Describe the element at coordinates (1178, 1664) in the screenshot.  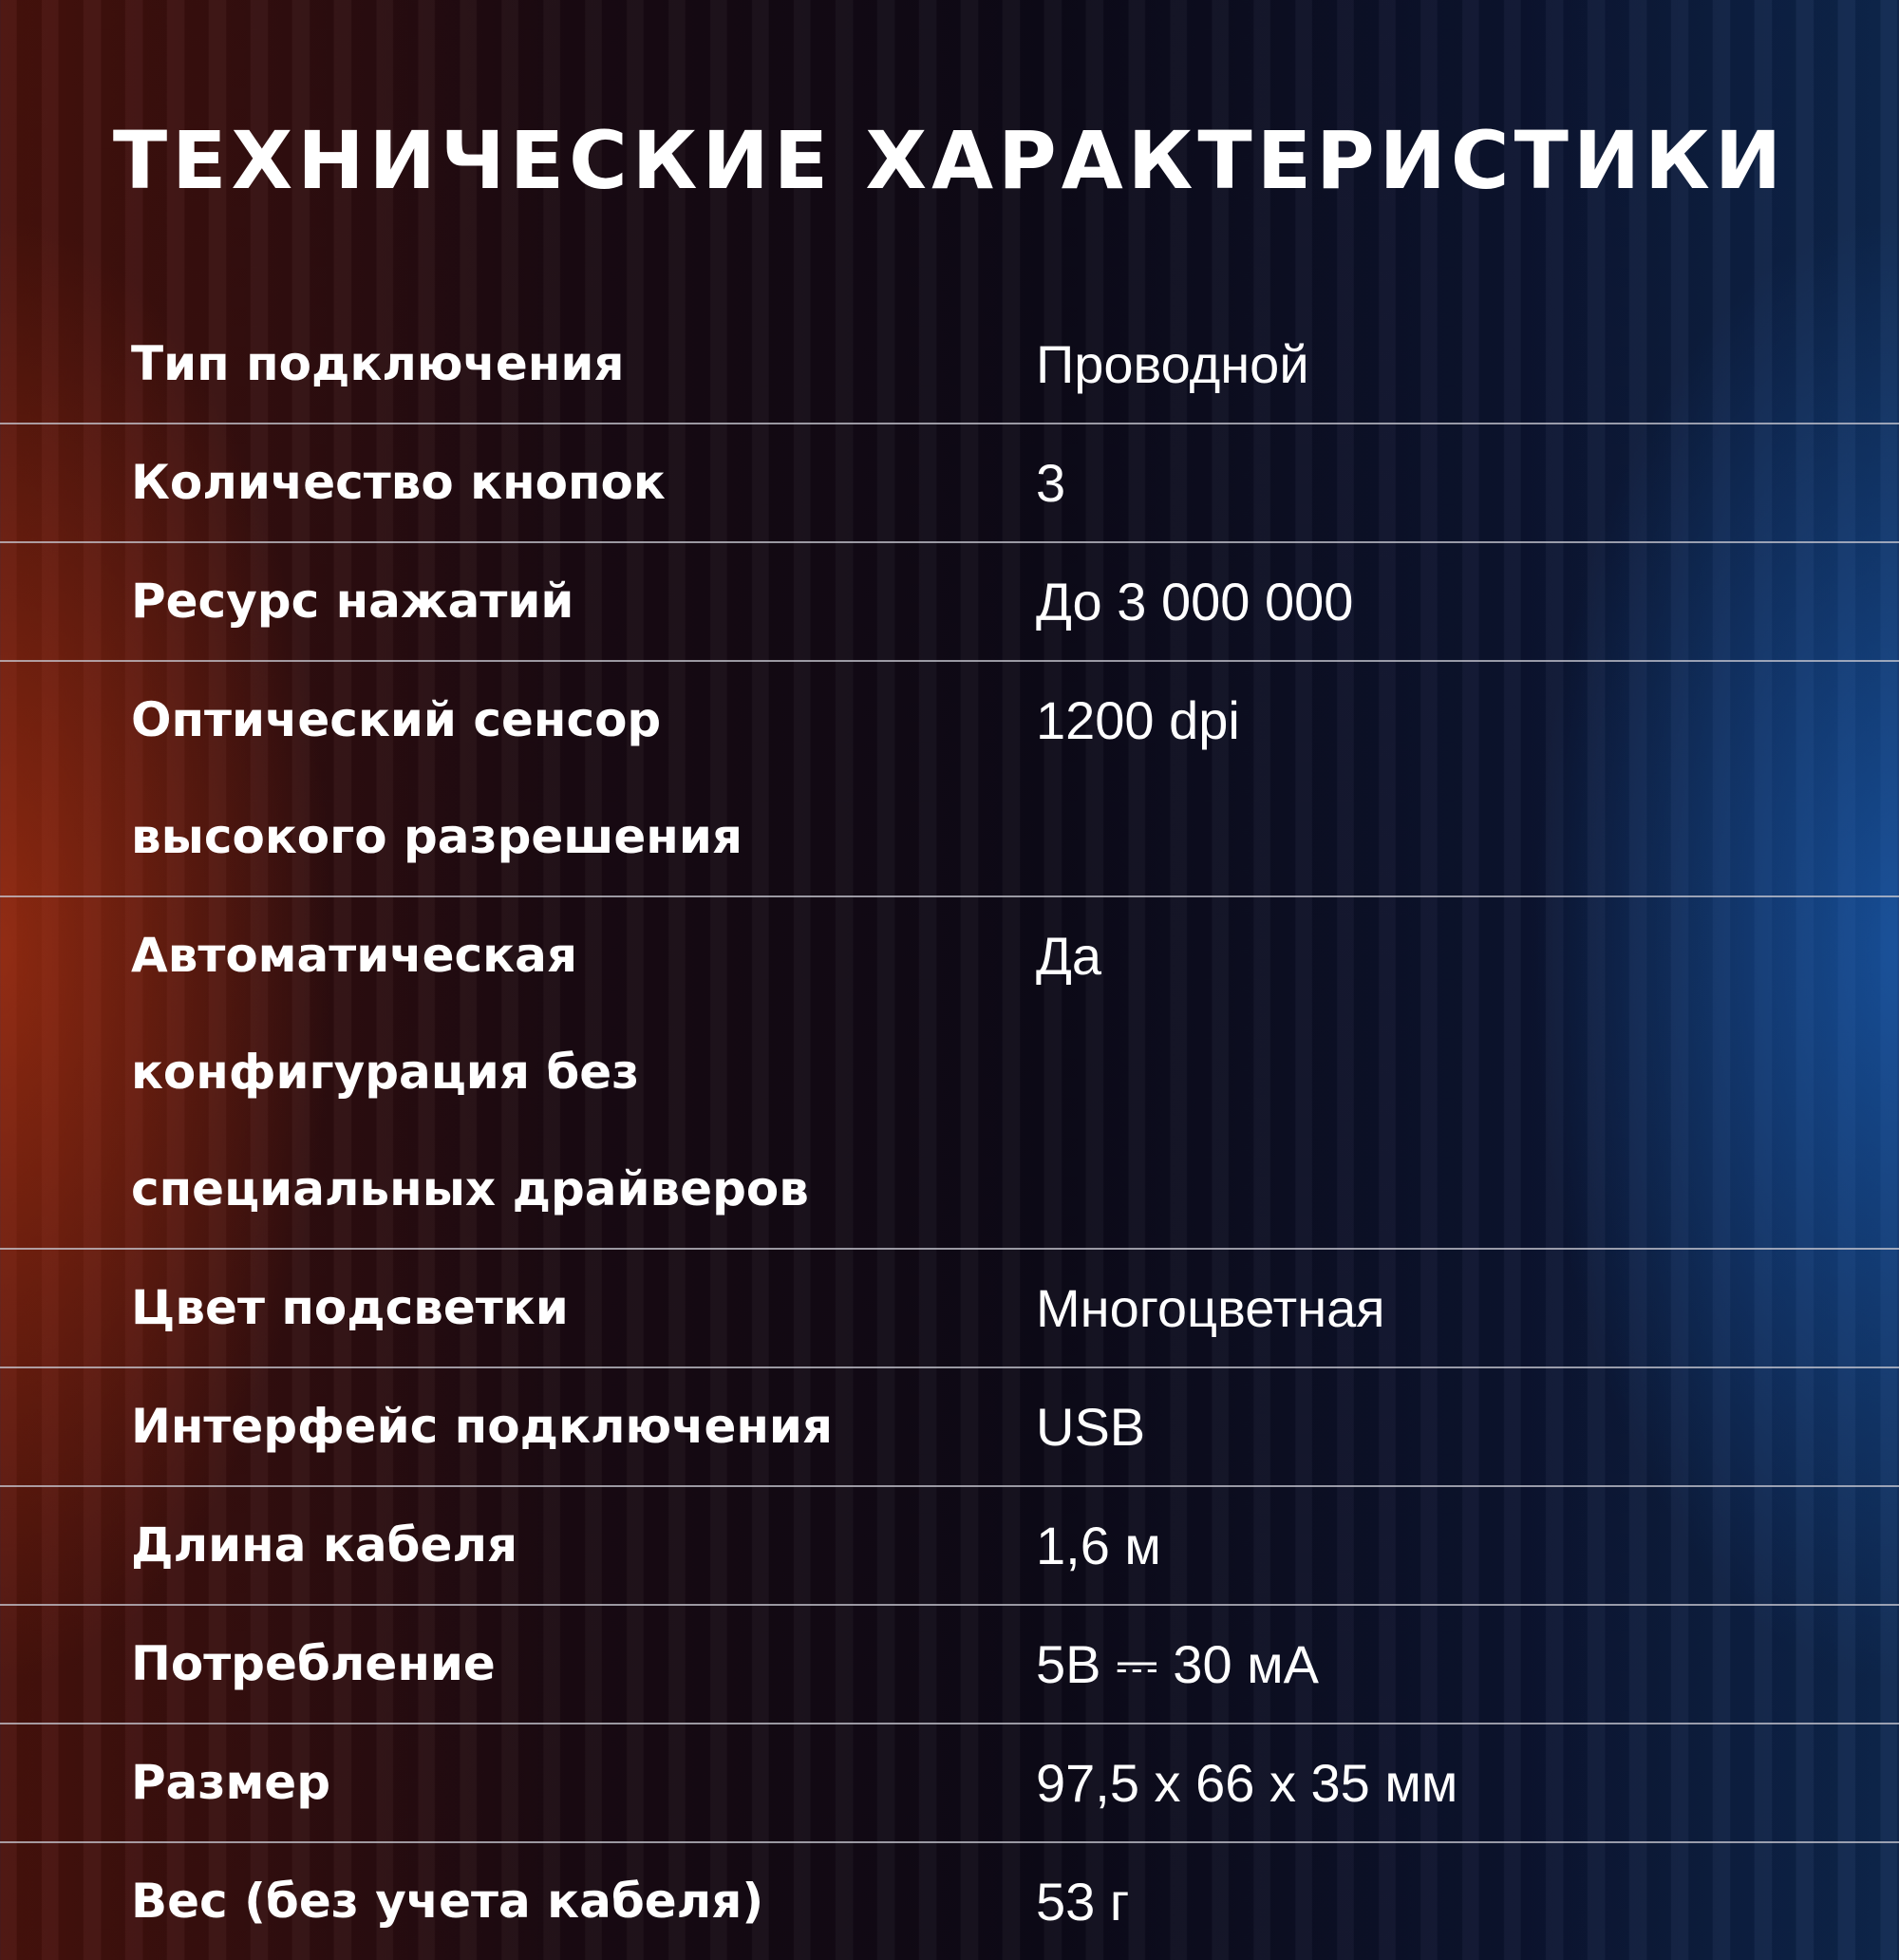
I see `spec-value: 5В ⎓ 30 мА` at that location.